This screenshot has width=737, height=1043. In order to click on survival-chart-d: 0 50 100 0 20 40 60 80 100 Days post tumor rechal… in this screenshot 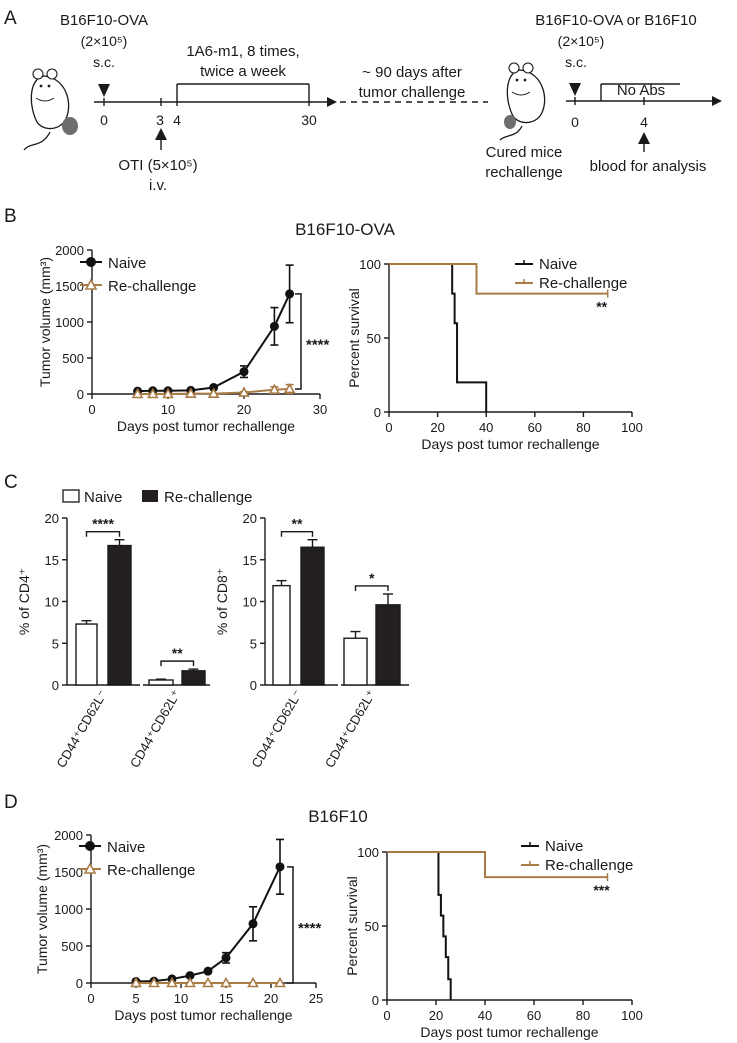, I will do `click(493, 939)`.